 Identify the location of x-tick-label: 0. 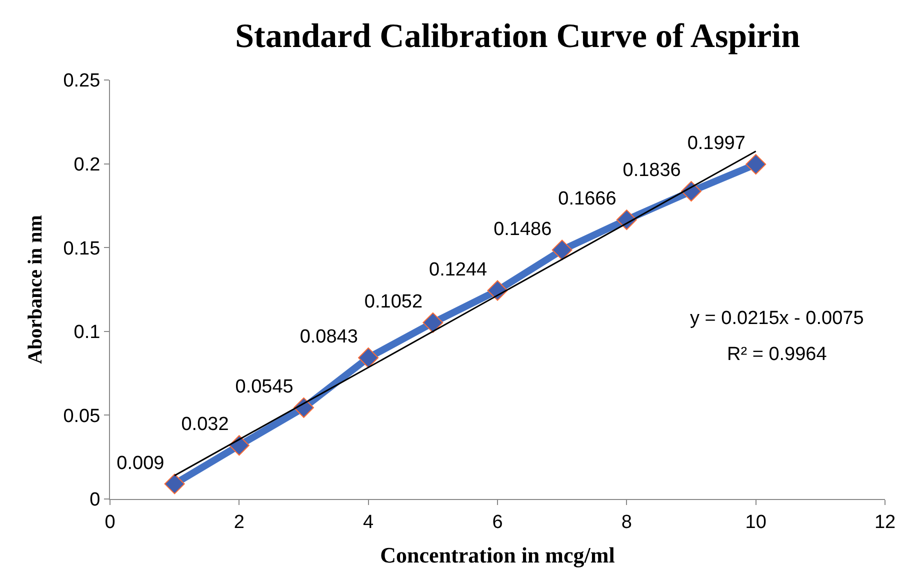
(110, 522).